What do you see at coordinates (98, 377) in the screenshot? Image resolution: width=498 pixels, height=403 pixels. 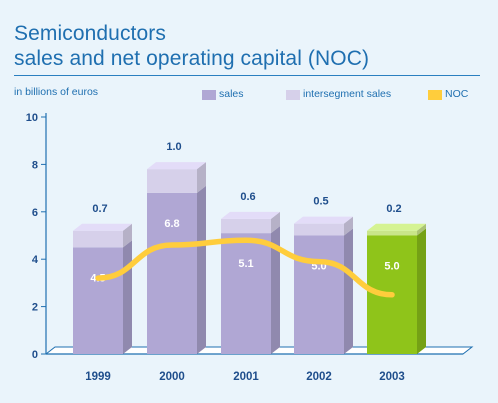 I see `x-tick-label-1999: 1999` at bounding box center [98, 377].